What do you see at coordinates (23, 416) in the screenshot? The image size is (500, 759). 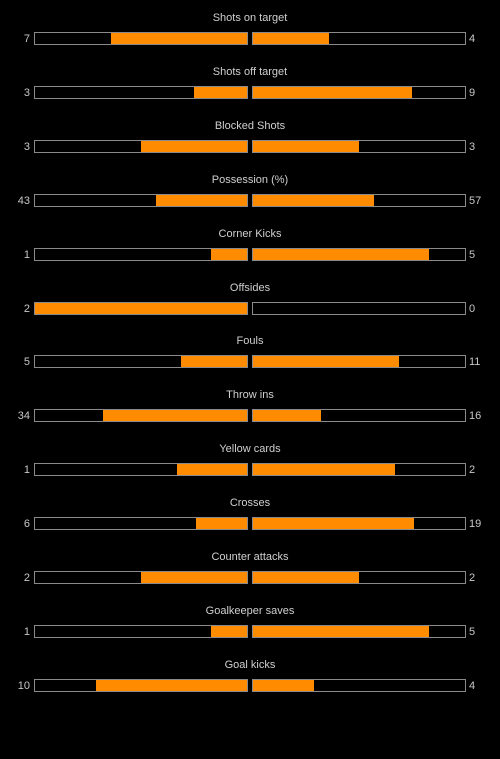 I see `home-value: 34` at bounding box center [23, 416].